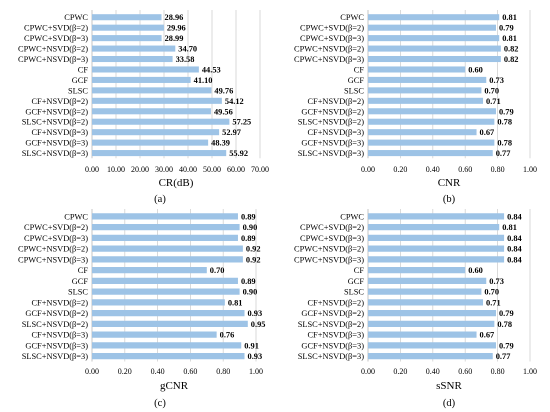 This screenshot has height=412, width=550. Describe the element at coordinates (223, 111) in the screenshot. I see `data-label: 49.56` at that location.